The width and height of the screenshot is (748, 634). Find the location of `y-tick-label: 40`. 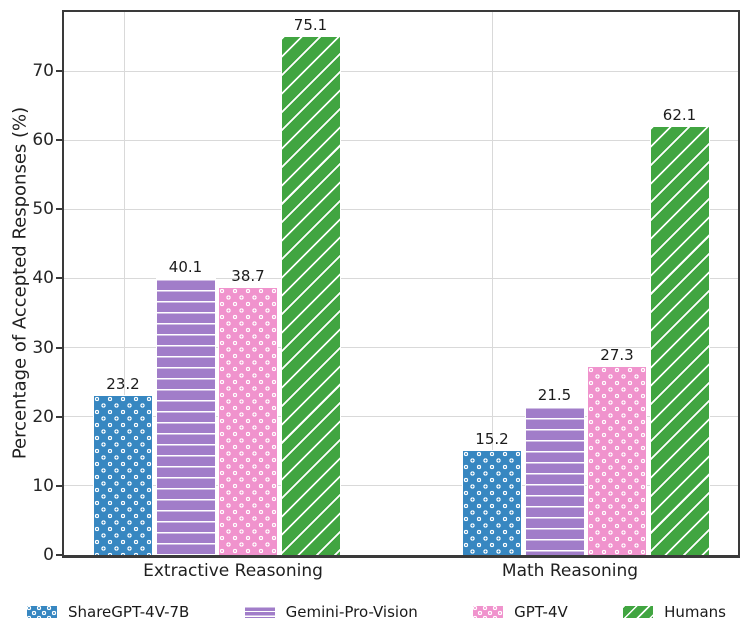

y-tick-label: 40 is located at coordinates (43, 278).